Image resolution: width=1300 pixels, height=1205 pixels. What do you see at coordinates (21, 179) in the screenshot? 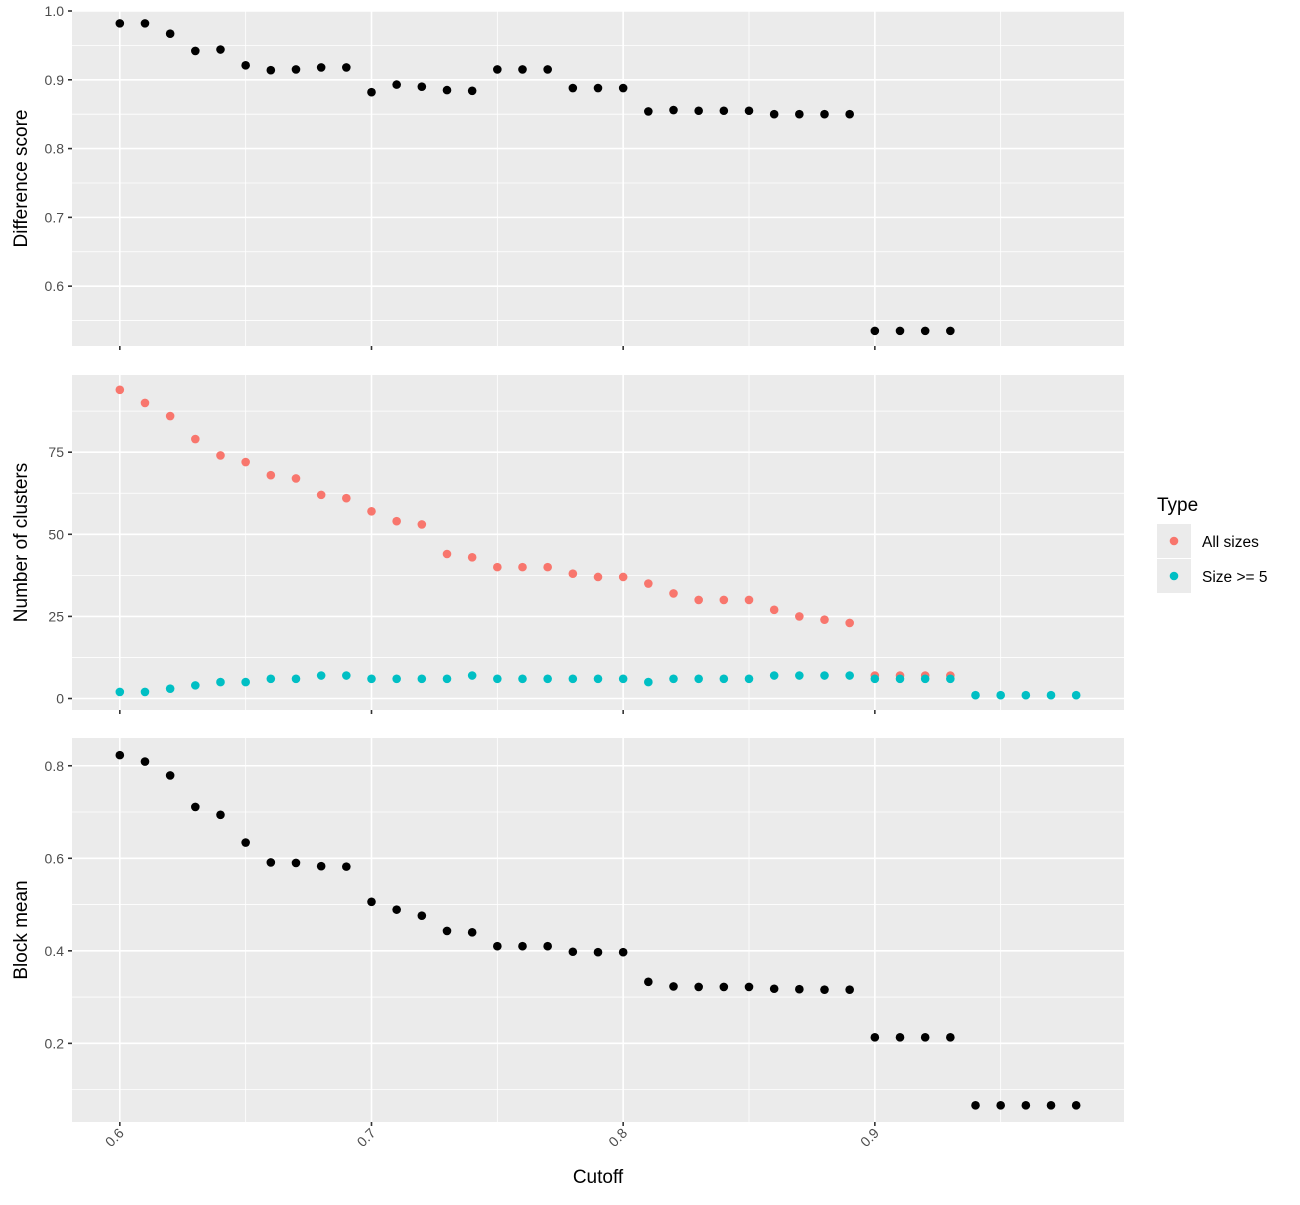
I see `y-axis-title: Difference score` at bounding box center [21, 179].